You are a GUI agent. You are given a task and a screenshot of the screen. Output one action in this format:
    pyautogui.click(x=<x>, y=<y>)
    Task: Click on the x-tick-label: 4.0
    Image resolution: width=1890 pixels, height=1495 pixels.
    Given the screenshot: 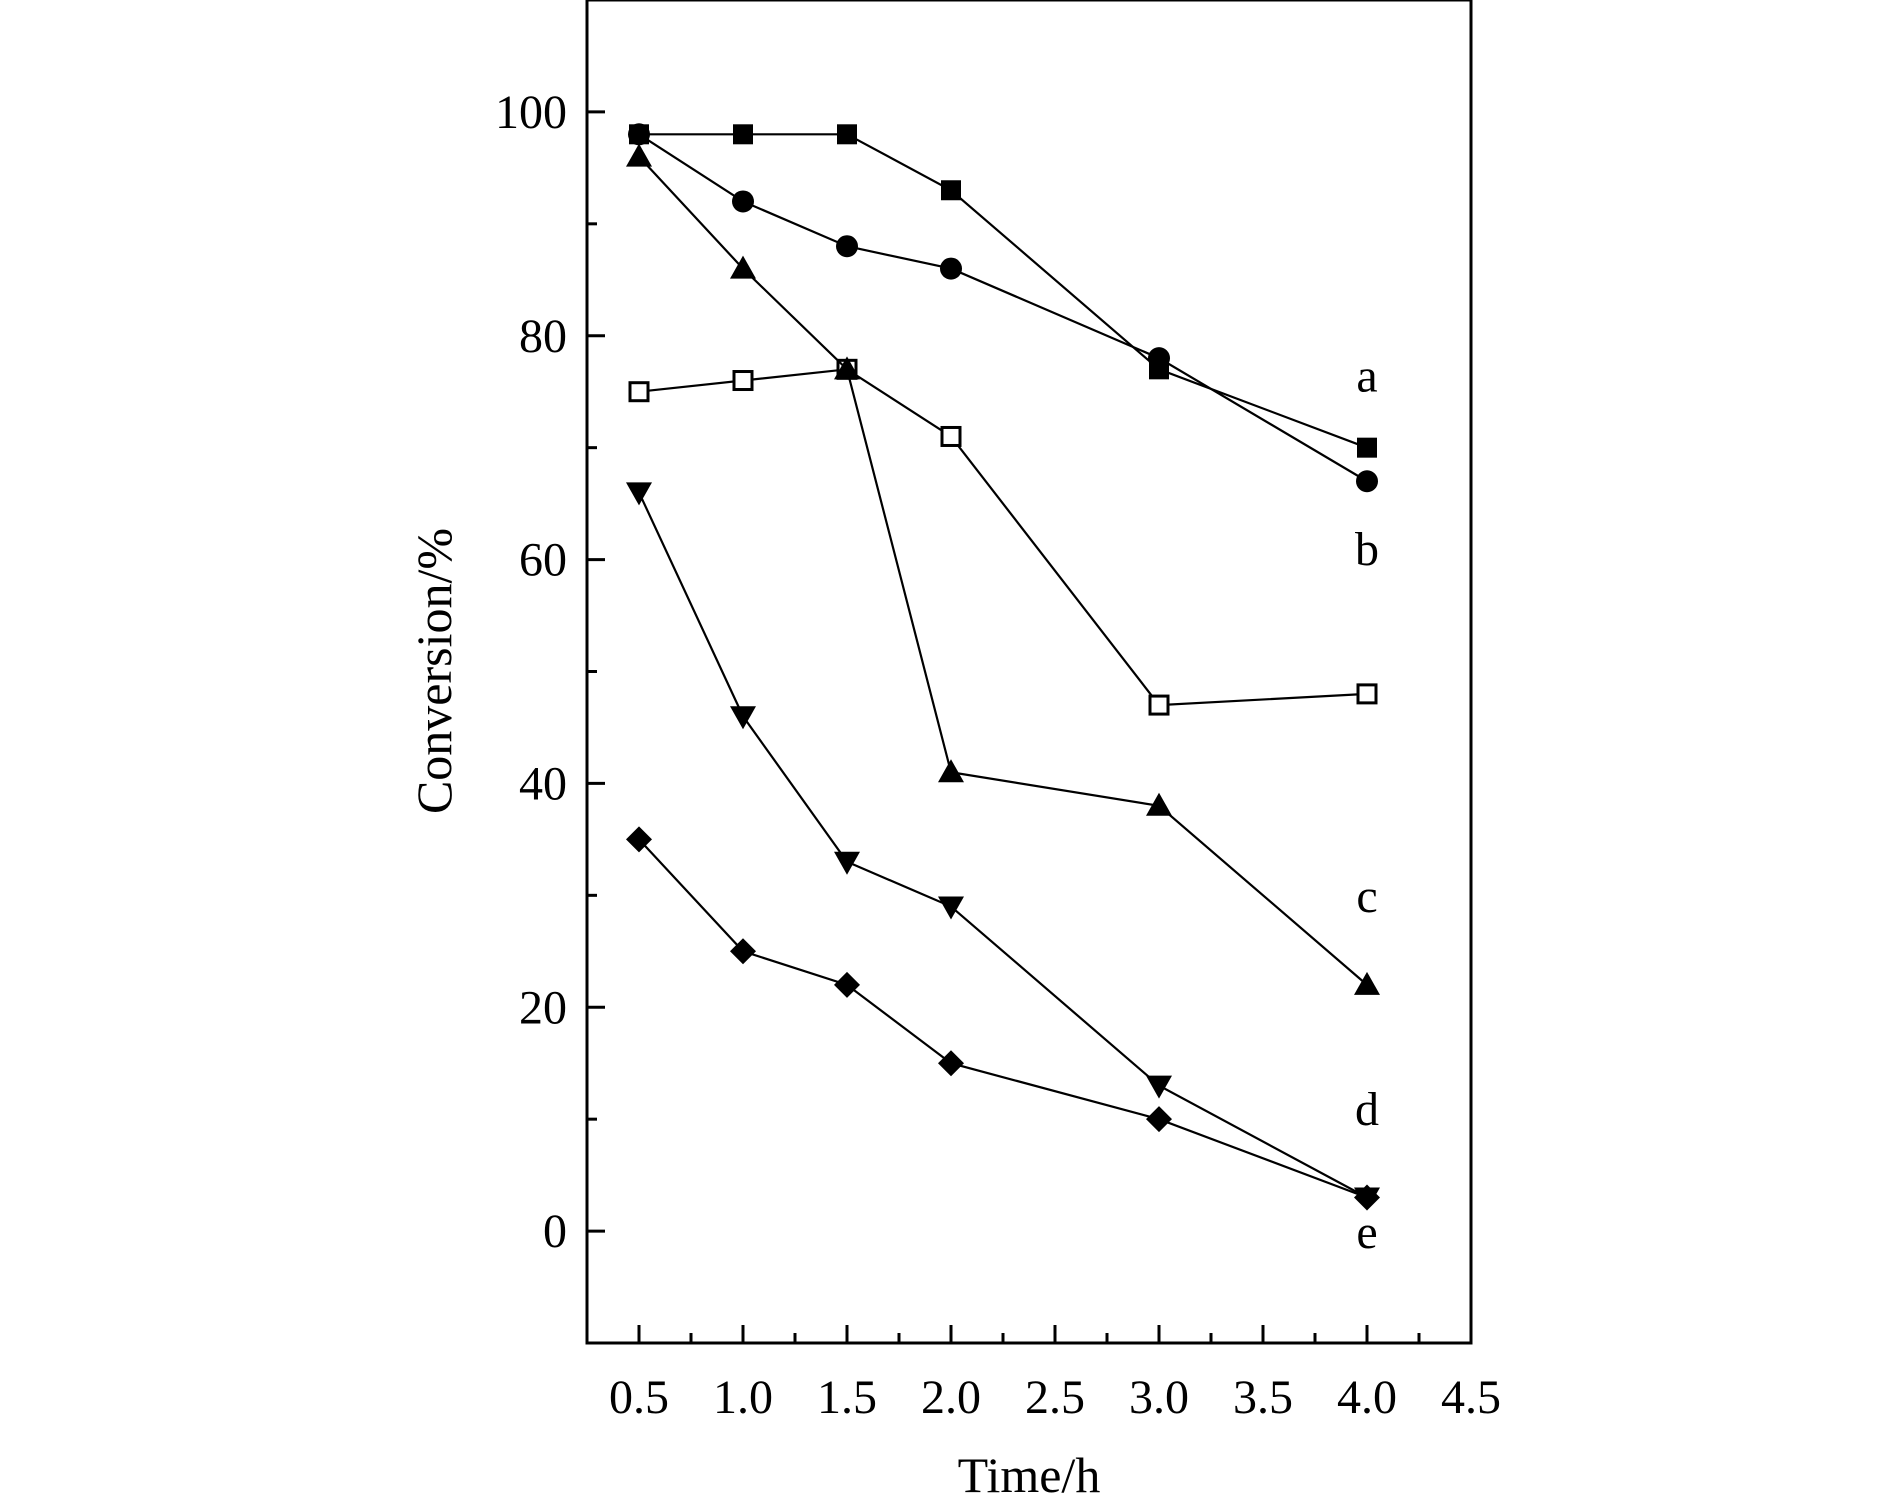 What is the action you would take?
    pyautogui.click(x=1367, y=1397)
    